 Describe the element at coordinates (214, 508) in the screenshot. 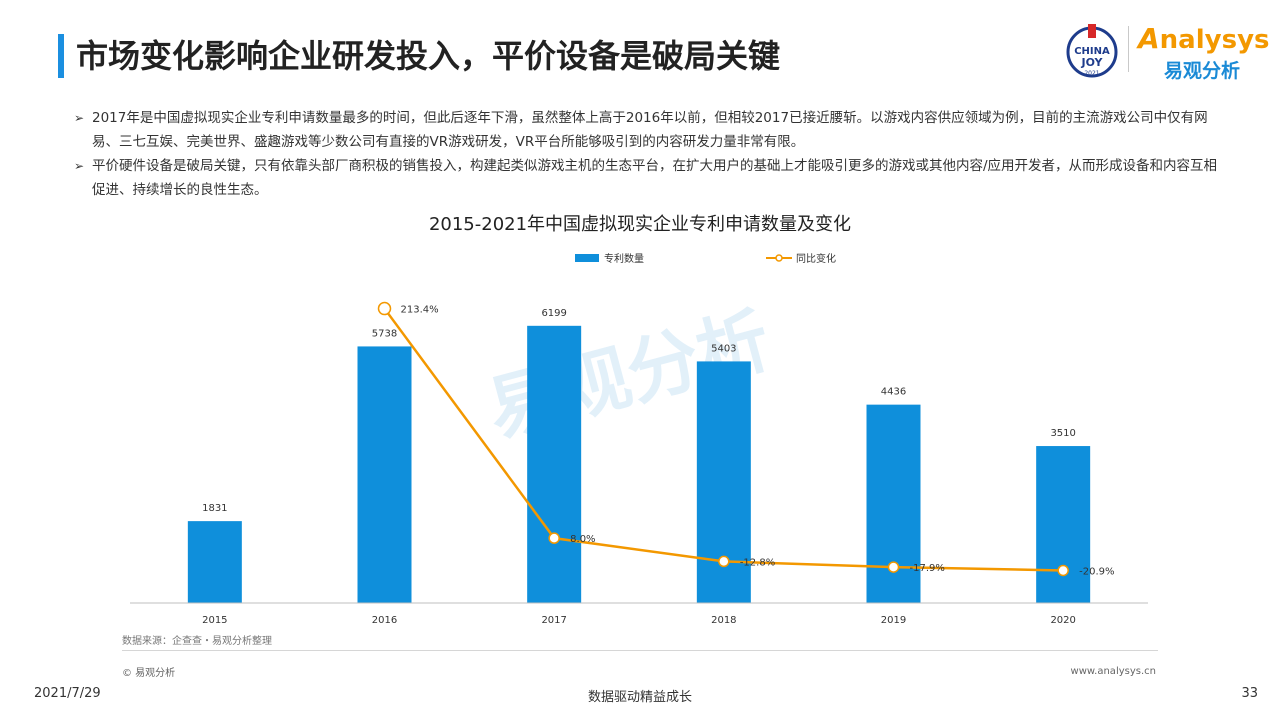

I see `bar-label-2015: 1831` at that location.